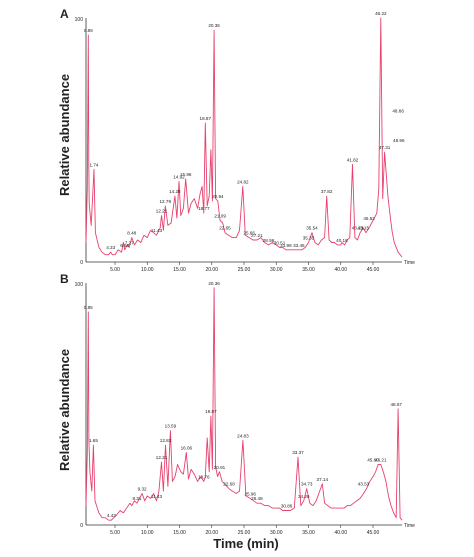 The width and height of the screenshot is (474, 557). Describe the element at coordinates (269, 240) in the screenshot. I see `peak-label: 28.96` at that location.